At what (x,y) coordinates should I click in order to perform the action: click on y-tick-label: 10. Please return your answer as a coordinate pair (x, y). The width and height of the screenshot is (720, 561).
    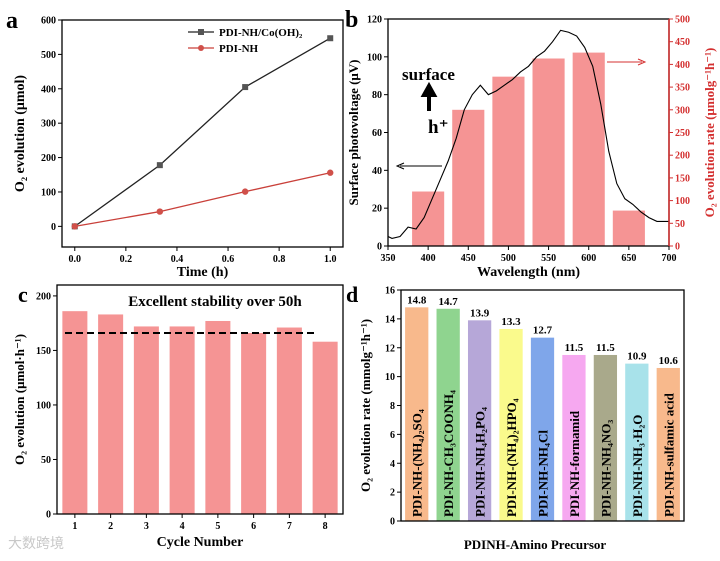
    Looking at the image, I should click on (390, 377).